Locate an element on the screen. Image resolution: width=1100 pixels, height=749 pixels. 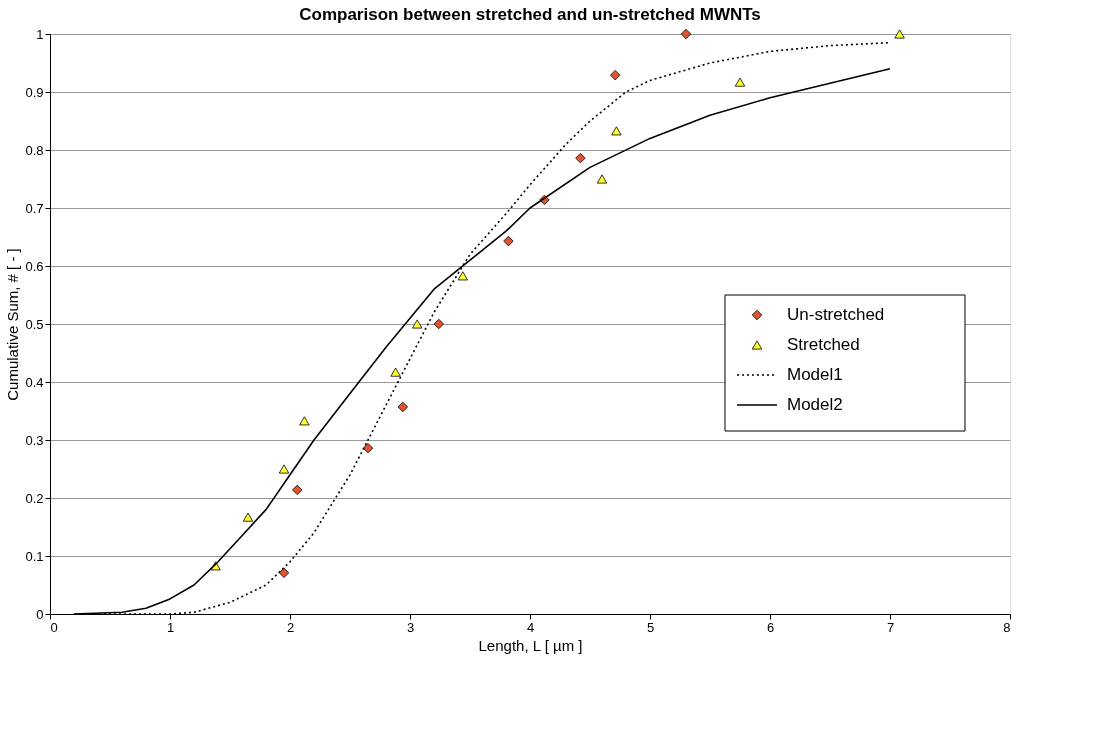
y-tick-label: 0.1 is located at coordinates (34, 556).